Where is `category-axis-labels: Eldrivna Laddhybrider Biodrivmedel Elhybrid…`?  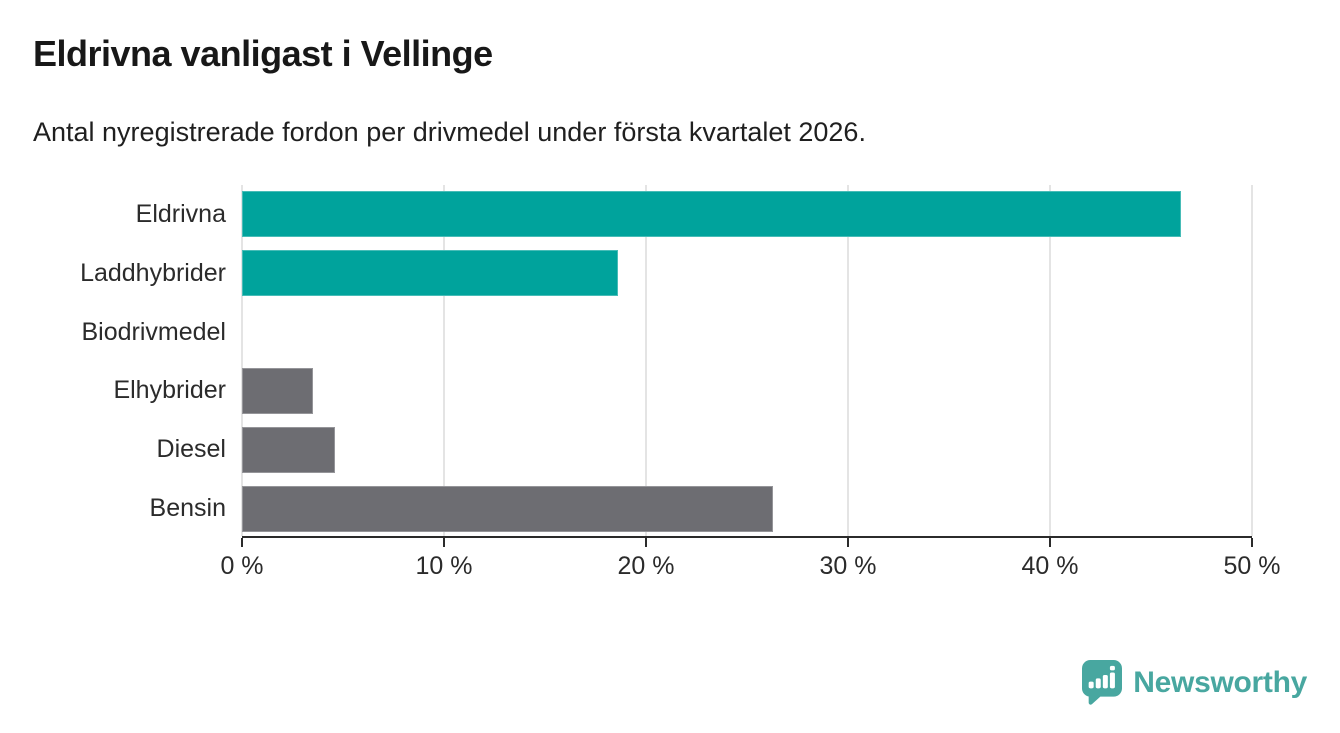 category-axis-labels: Eldrivna Laddhybrider Biodrivmedel Elhybrid… is located at coordinates (113, 361).